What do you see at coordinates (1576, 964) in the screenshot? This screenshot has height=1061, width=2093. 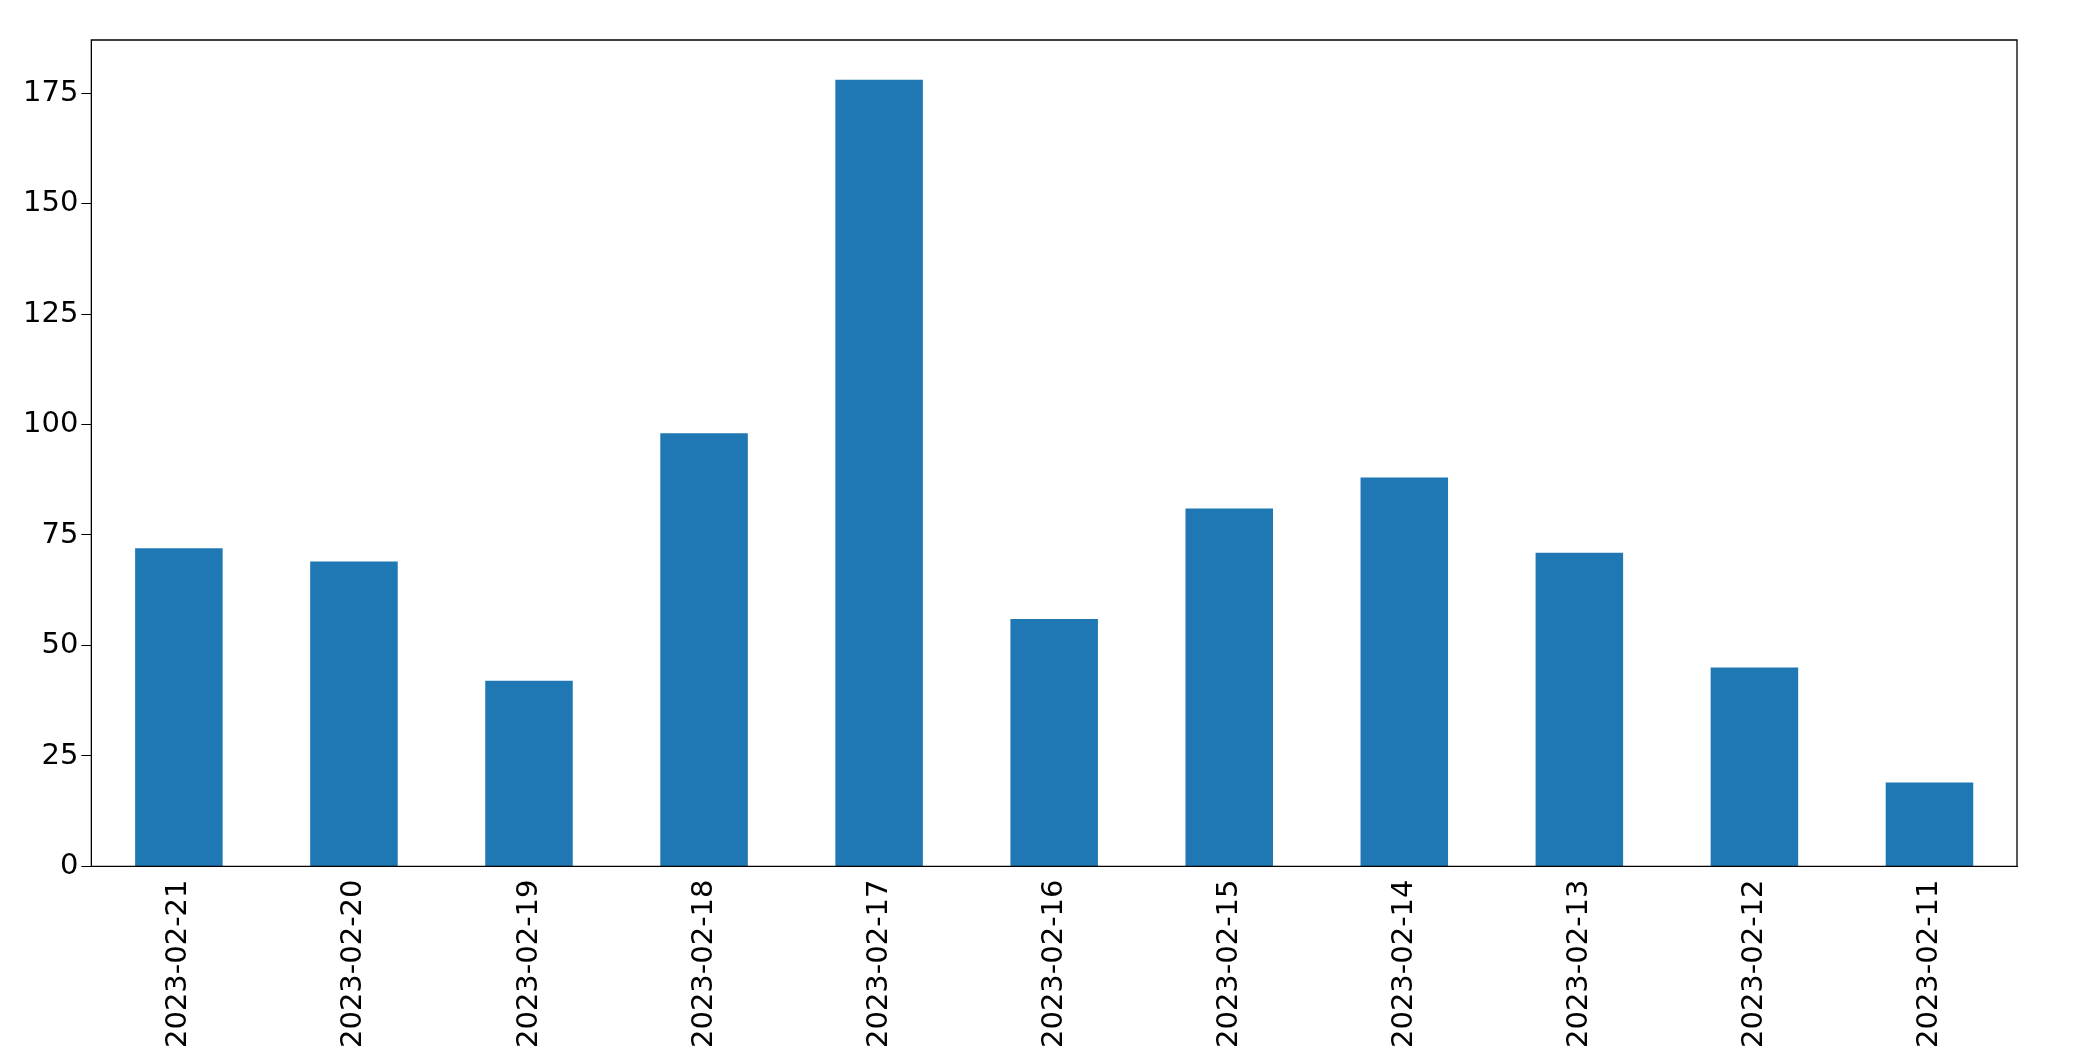 I see `x-tick-label: 2023-02-13` at bounding box center [1576, 964].